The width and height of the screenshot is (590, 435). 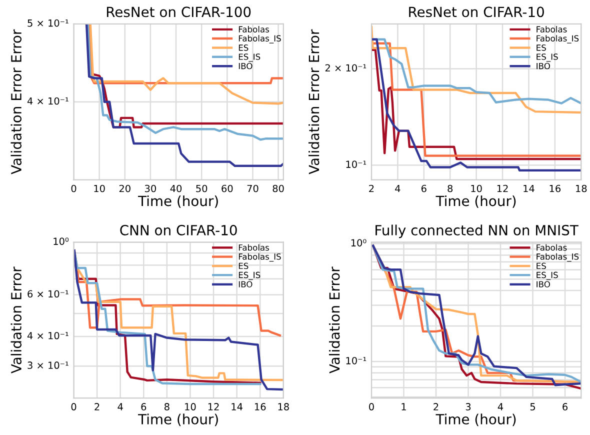 What do you see at coordinates (178, 230) in the screenshot?
I see `chart-title: CNN on CIFAR-10` at bounding box center [178, 230].